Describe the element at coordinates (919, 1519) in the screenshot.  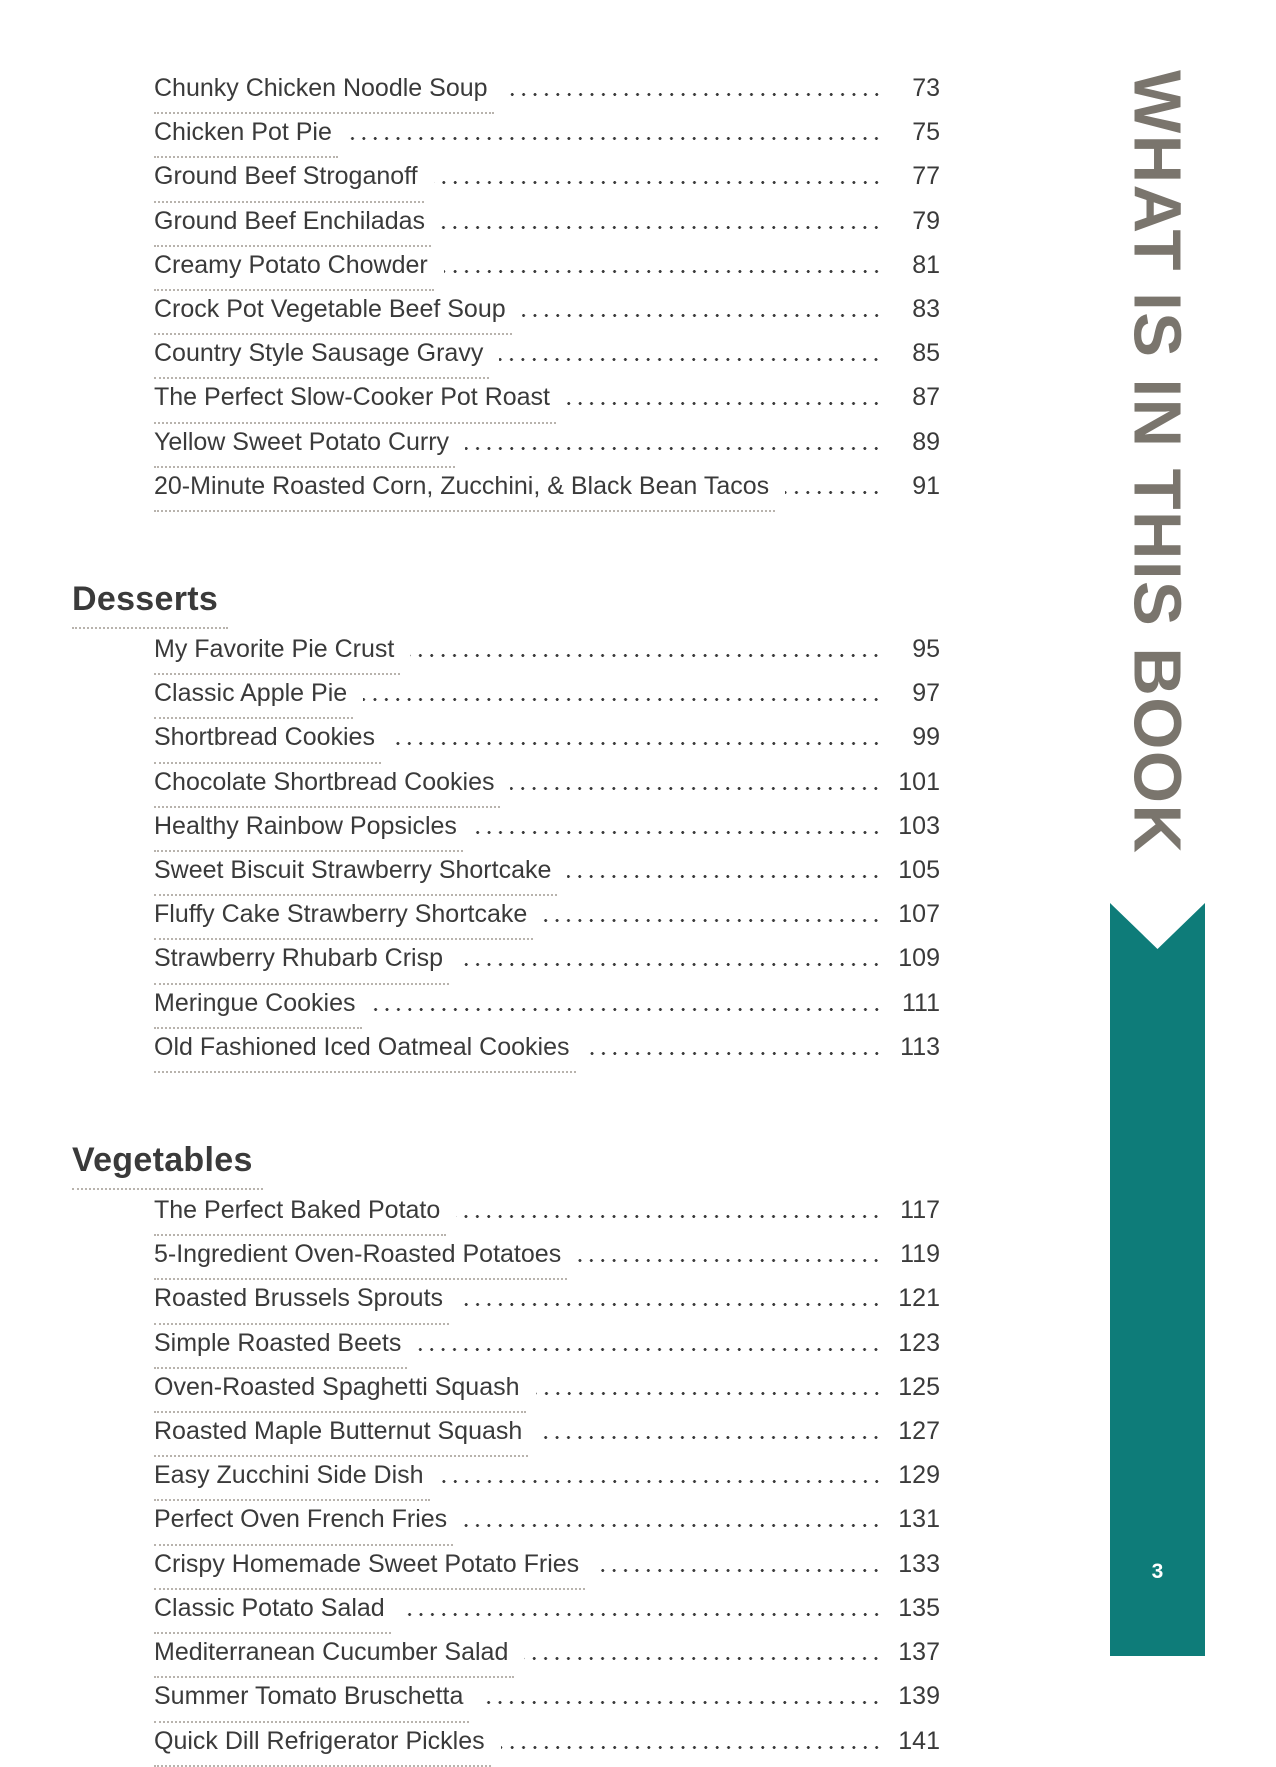
I see `entry-page-number: 131` at that location.